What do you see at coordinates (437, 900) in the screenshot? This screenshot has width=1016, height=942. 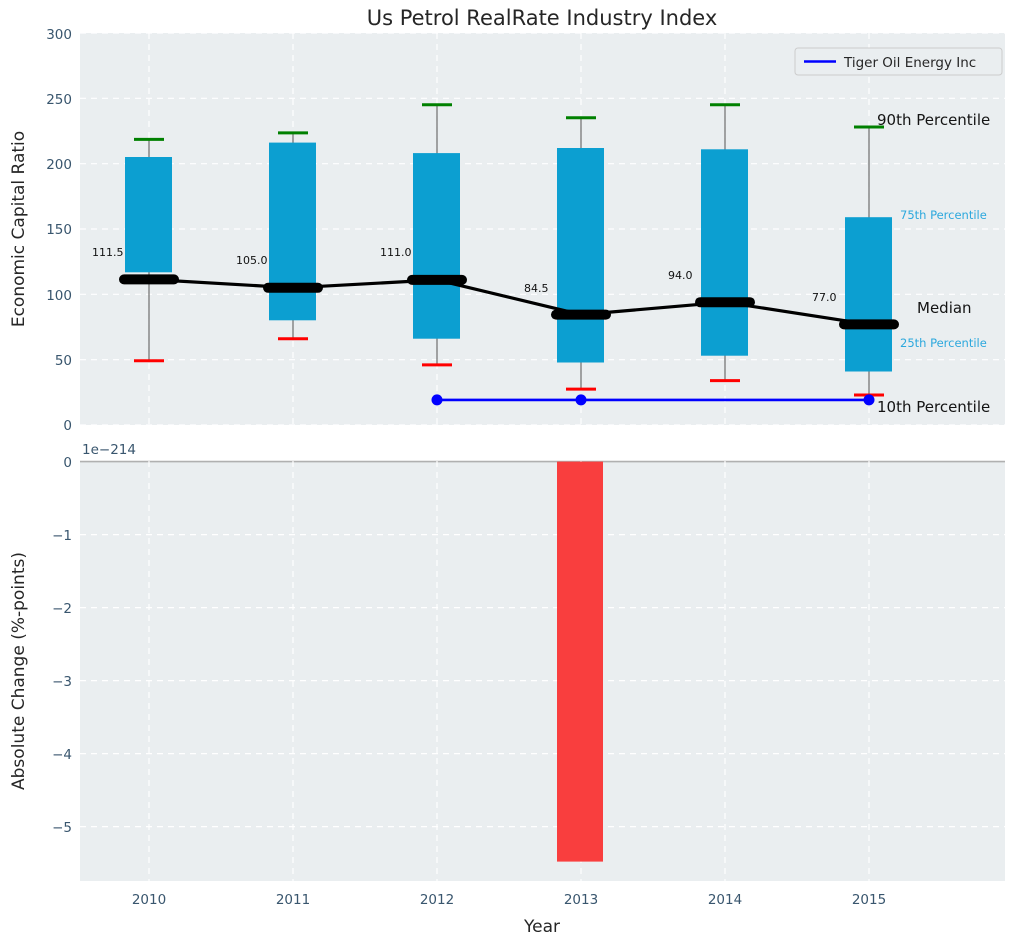 I see `xtick-2012: 2012` at bounding box center [437, 900].